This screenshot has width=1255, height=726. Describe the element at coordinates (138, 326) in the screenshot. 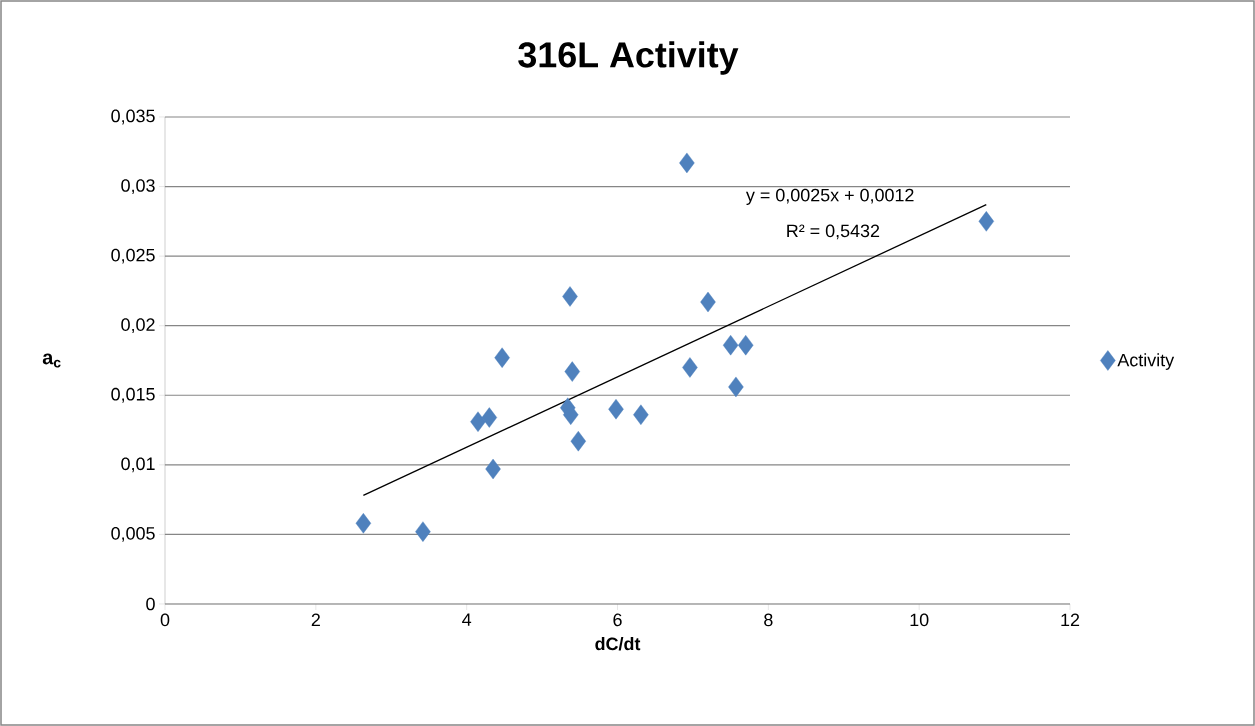

I see `y-tick-label: 0,02` at that location.